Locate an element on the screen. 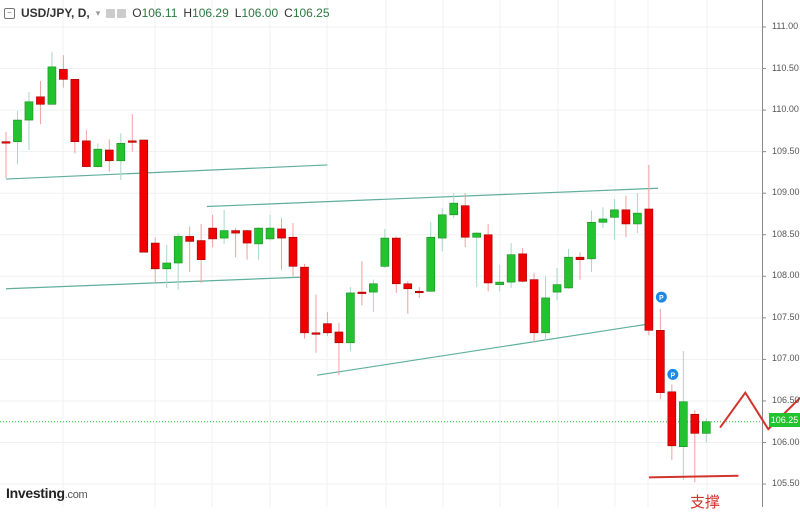 Image resolution: width=800 pixels, height=512 pixels. price-tick-label: 107.00 is located at coordinates (786, 358).